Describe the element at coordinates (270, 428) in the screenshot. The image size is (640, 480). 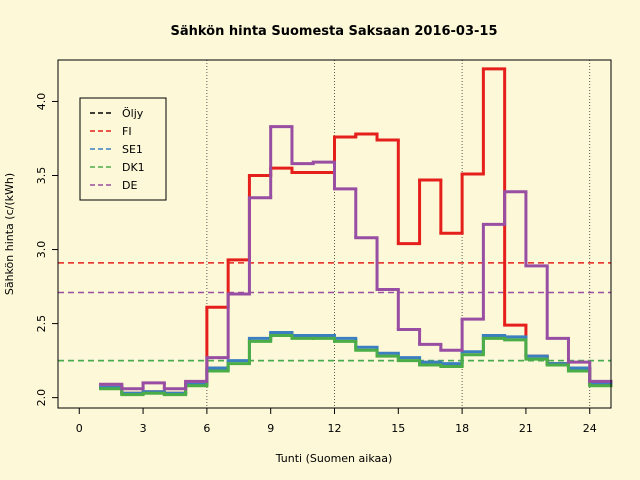
I see `x-tick-label: 9` at that location.